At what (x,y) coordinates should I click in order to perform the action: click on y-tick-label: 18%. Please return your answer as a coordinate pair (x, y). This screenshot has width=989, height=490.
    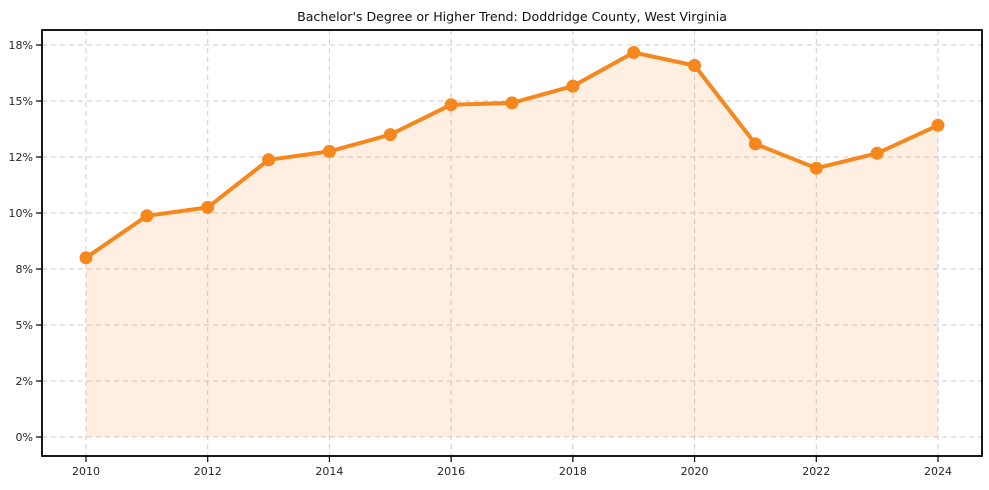
    Looking at the image, I should click on (21, 45).